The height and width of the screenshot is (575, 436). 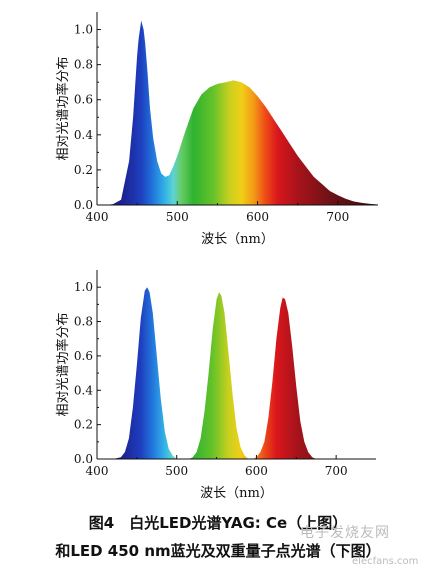 I want to click on figure-caption-line-2: 和LED 450 nm蓝光及双重量子点光谱（下图）, so click(x=218, y=551).